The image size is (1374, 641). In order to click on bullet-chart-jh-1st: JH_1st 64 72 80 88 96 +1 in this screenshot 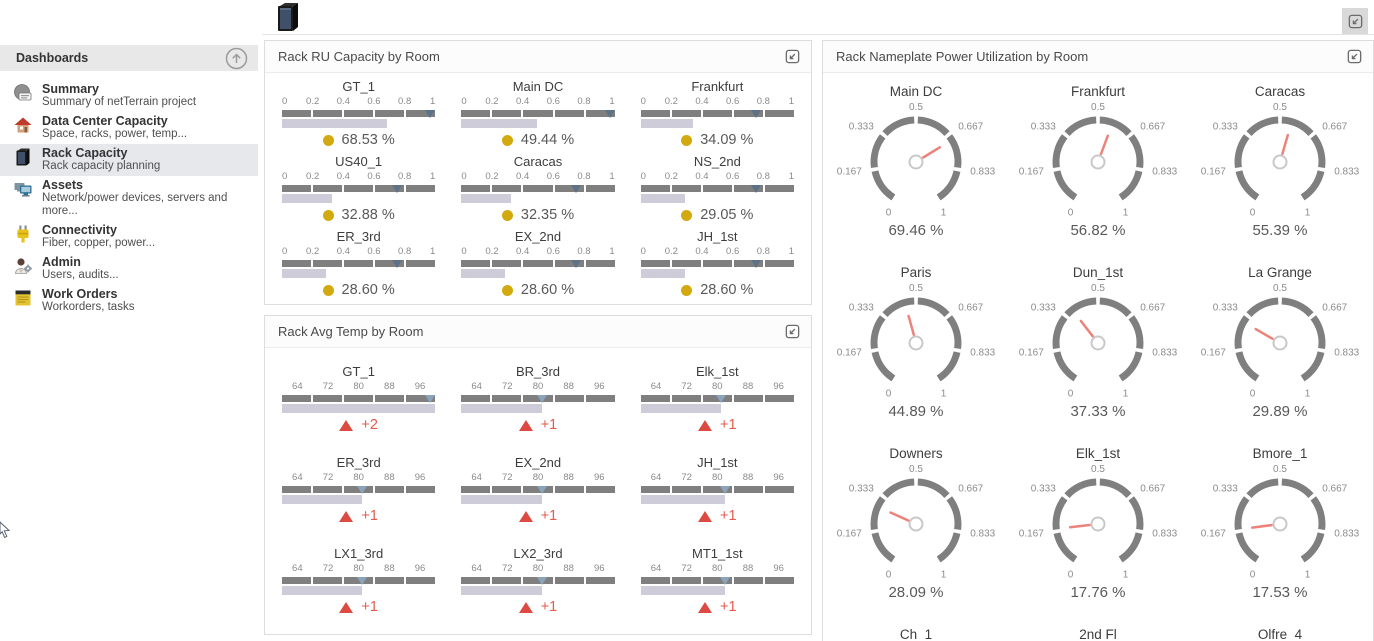, I will do `click(717, 489)`.